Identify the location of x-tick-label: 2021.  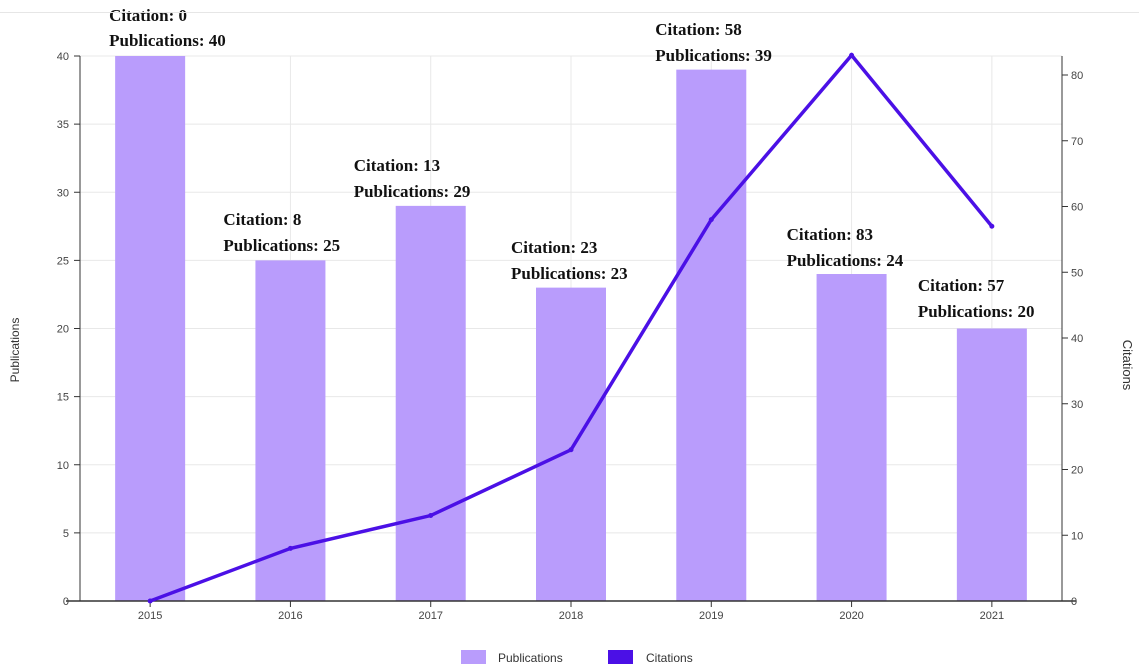
(992, 616).